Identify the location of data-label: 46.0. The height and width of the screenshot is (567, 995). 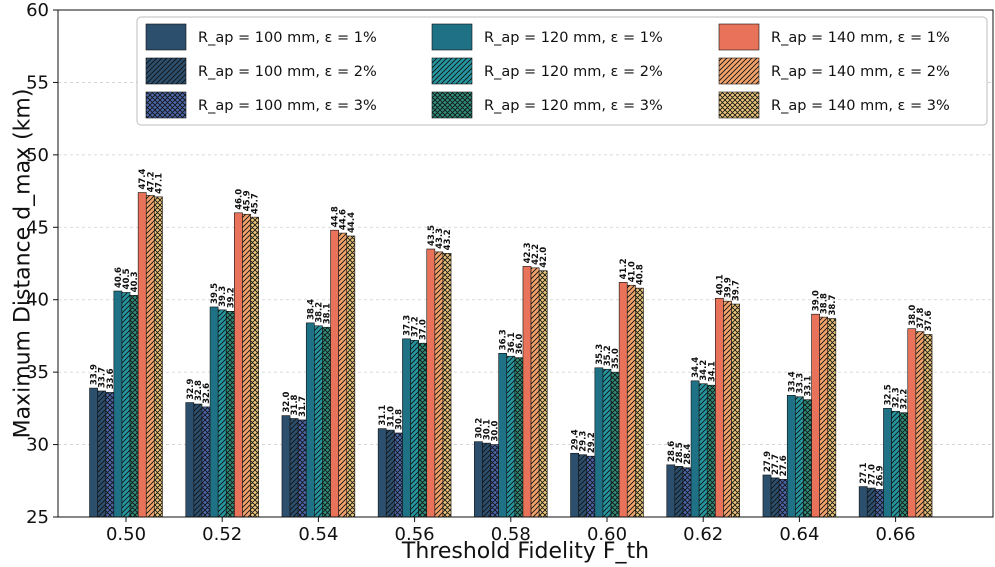
(239, 199).